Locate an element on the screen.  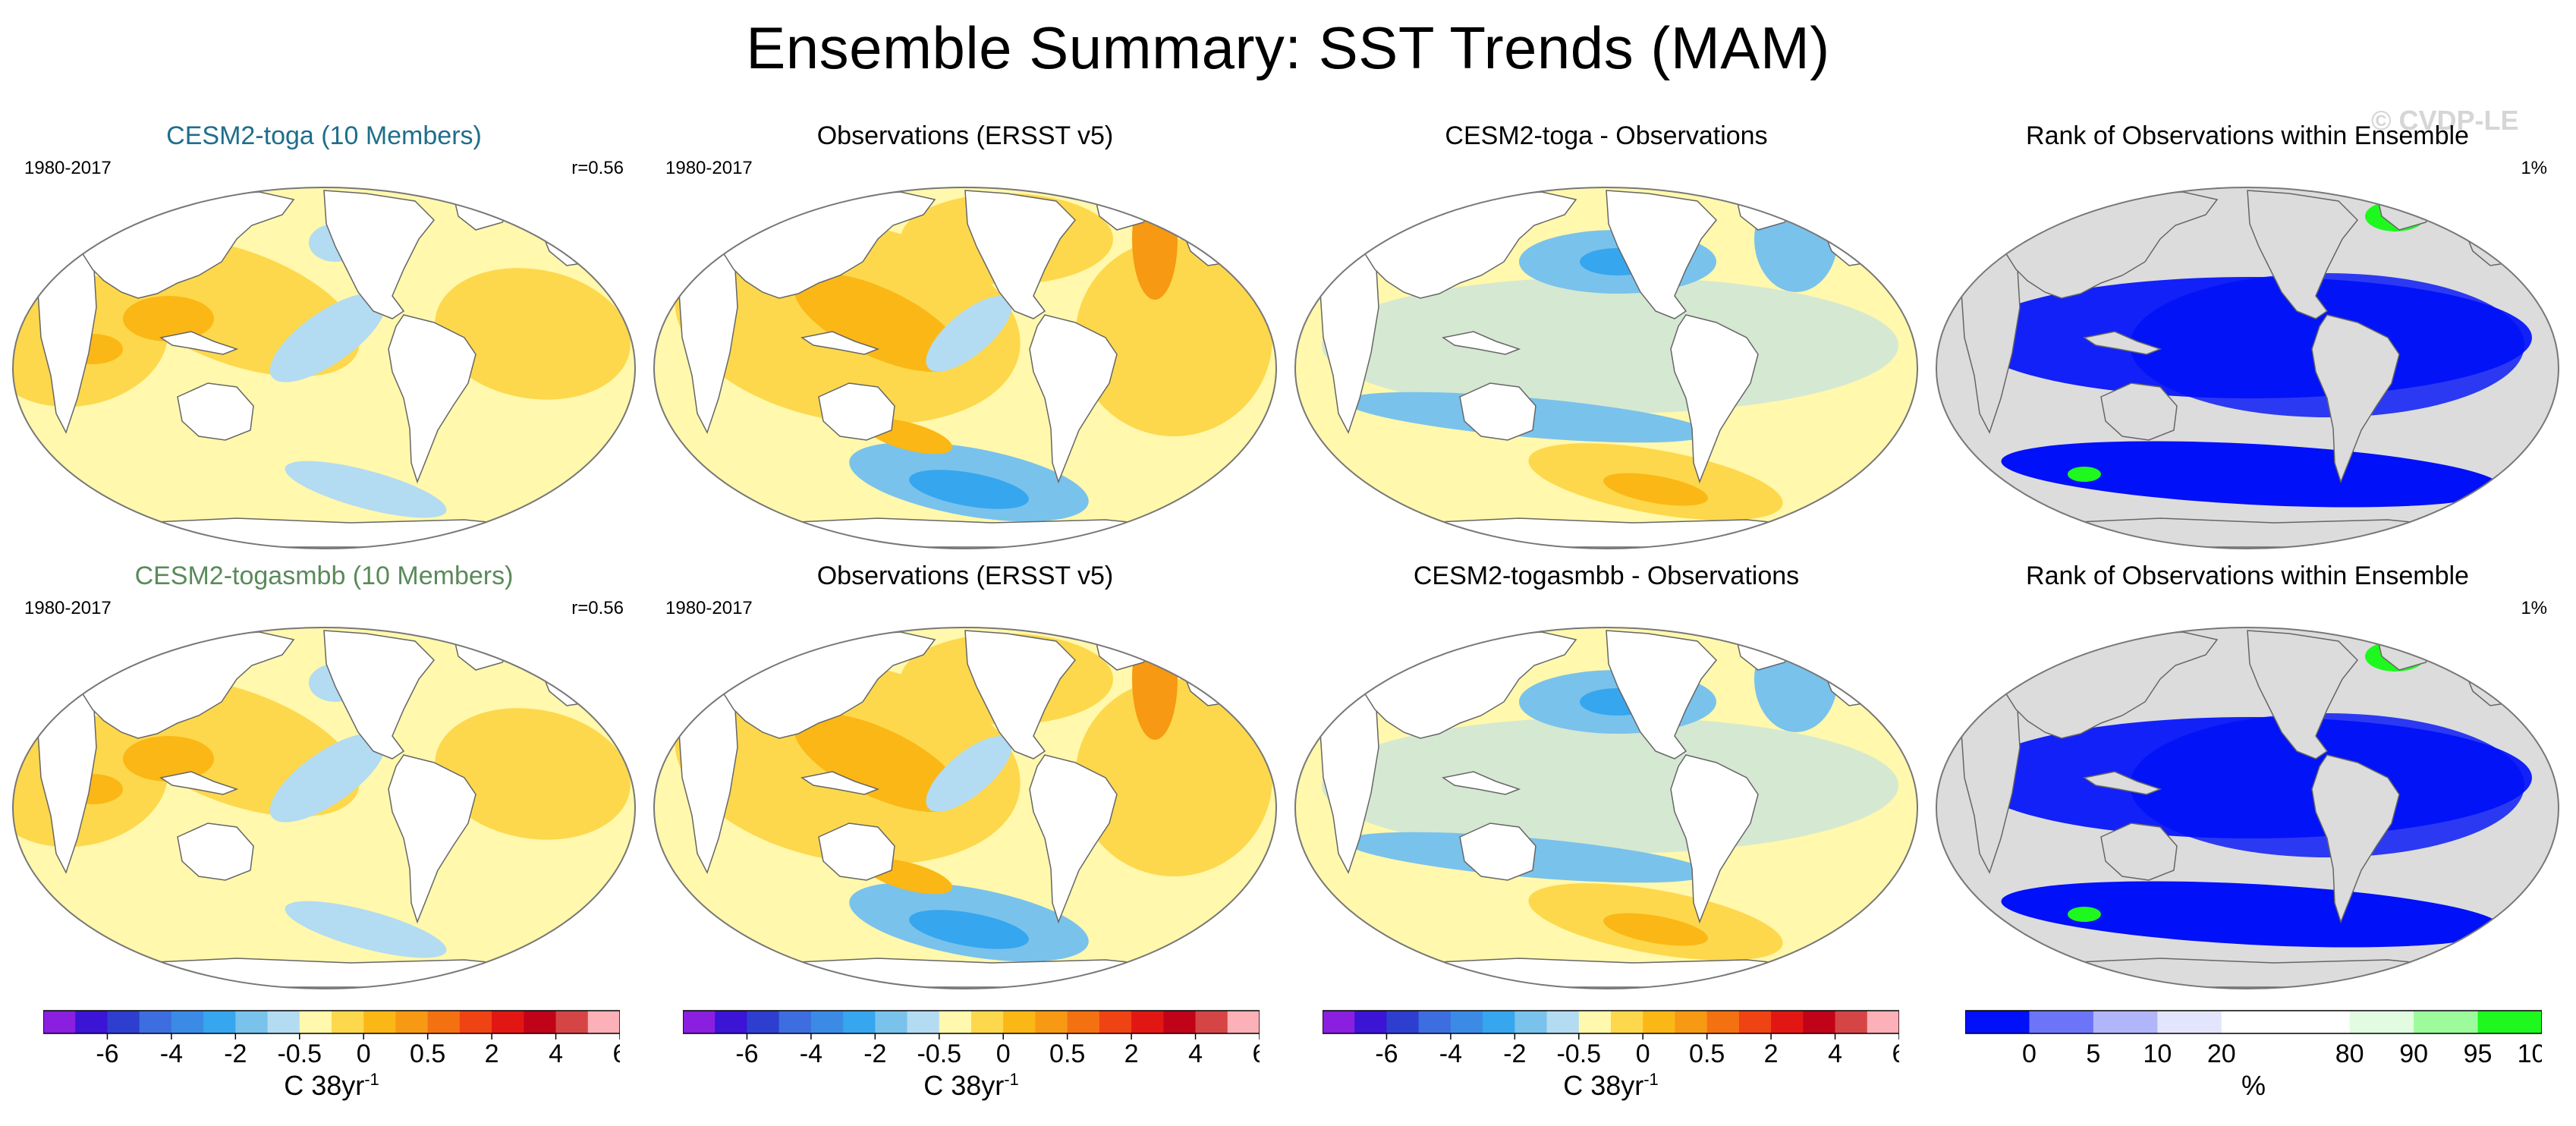
panel-obs: Observations (ERSST v5) 1980-2017 is located at coordinates (965, 781).